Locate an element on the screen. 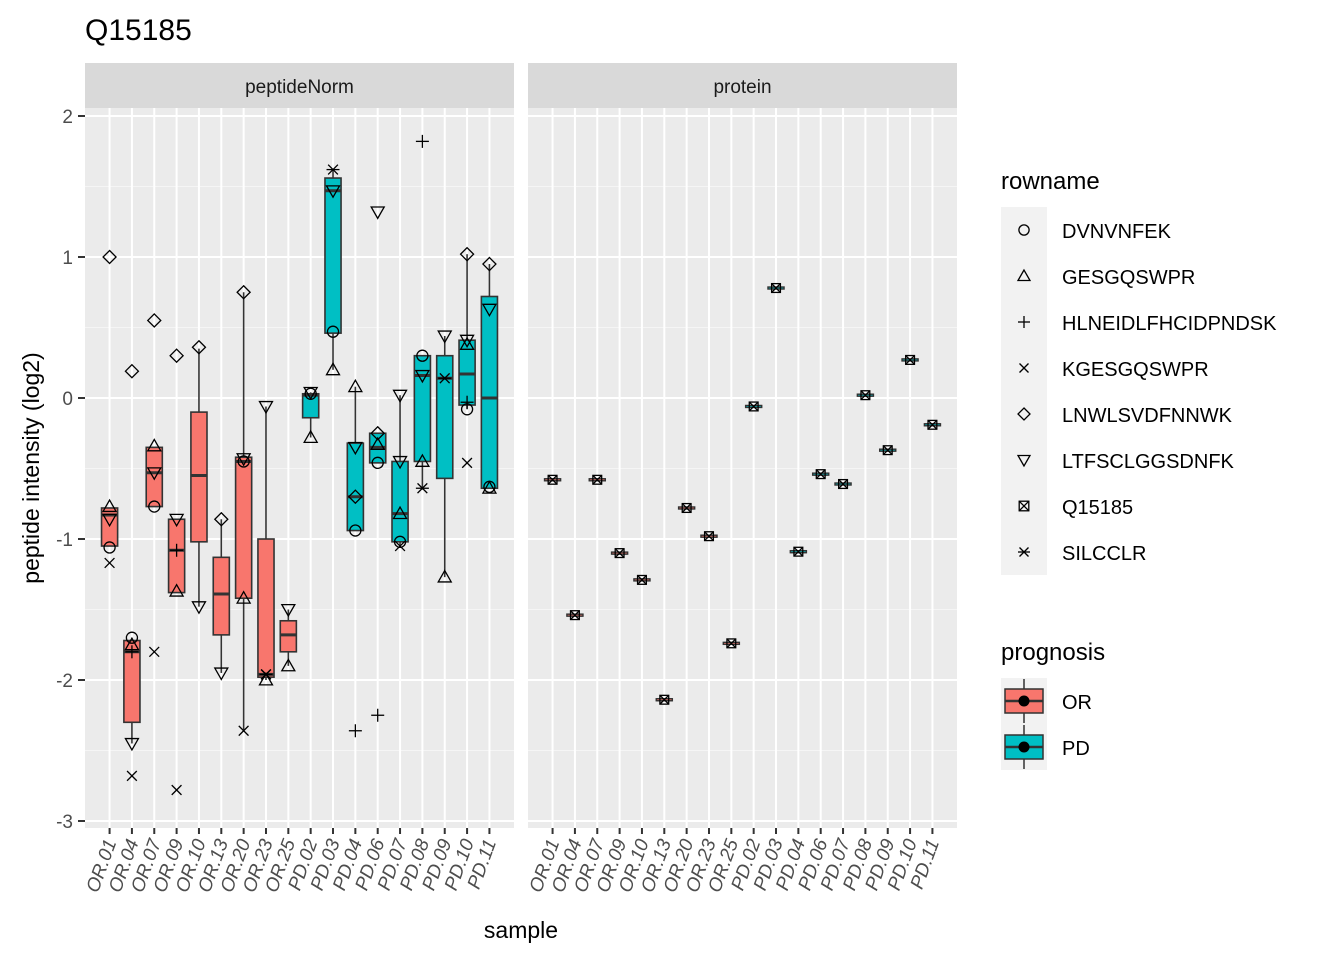  legend-prognosis-title: prognosis is located at coordinates (1053, 652).